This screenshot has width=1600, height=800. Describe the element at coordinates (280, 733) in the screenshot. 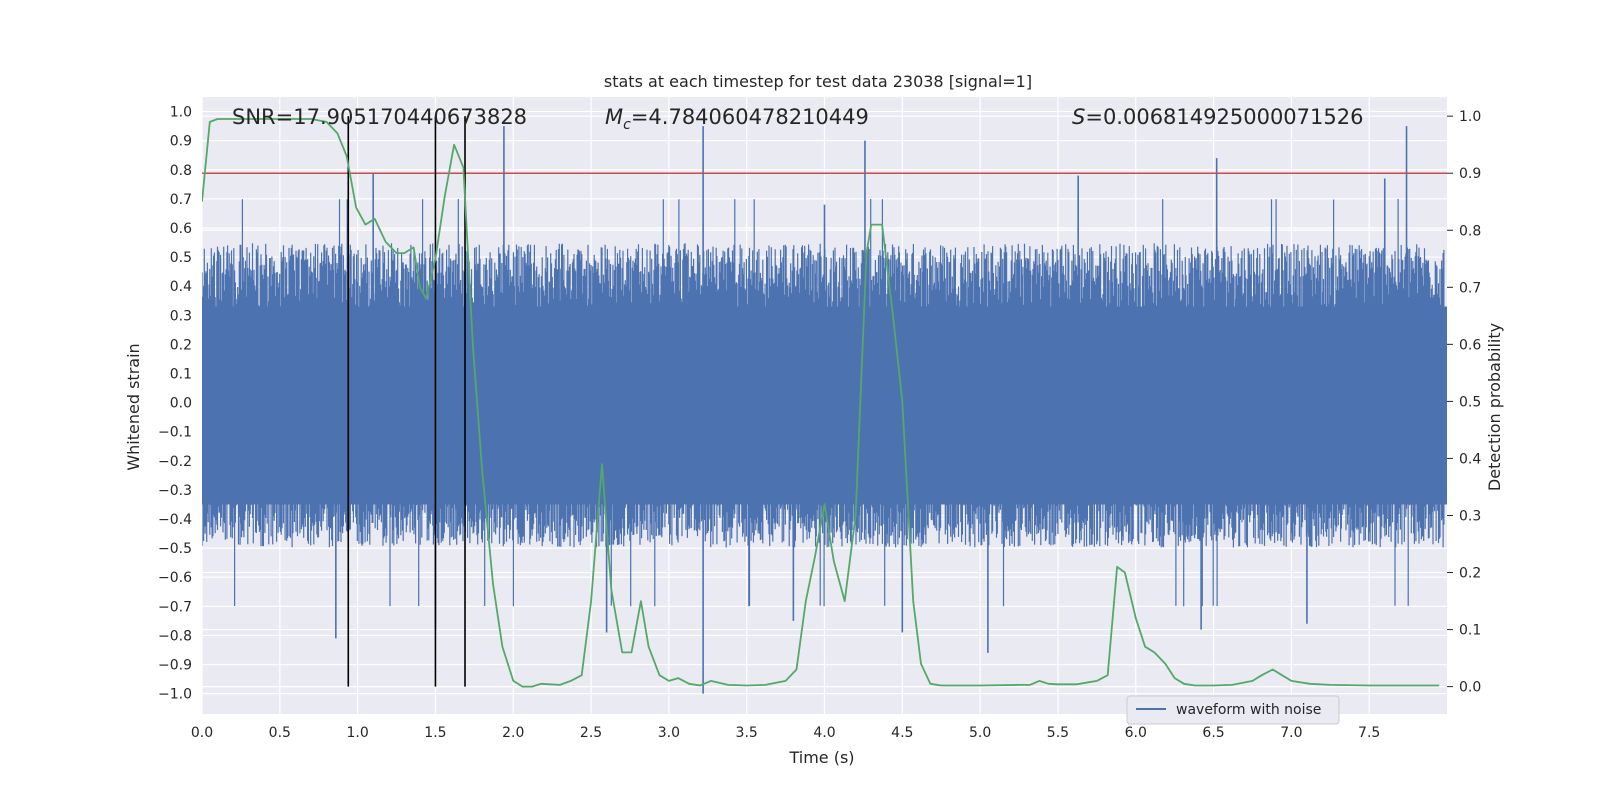

I see `x-tick-label: 0.5` at that location.